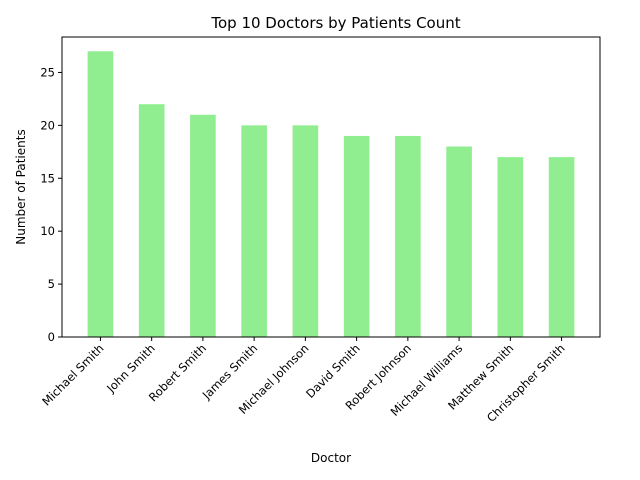 This screenshot has height=480, width=640. Describe the element at coordinates (47, 125) in the screenshot. I see `y-tick-label: 20` at that location.